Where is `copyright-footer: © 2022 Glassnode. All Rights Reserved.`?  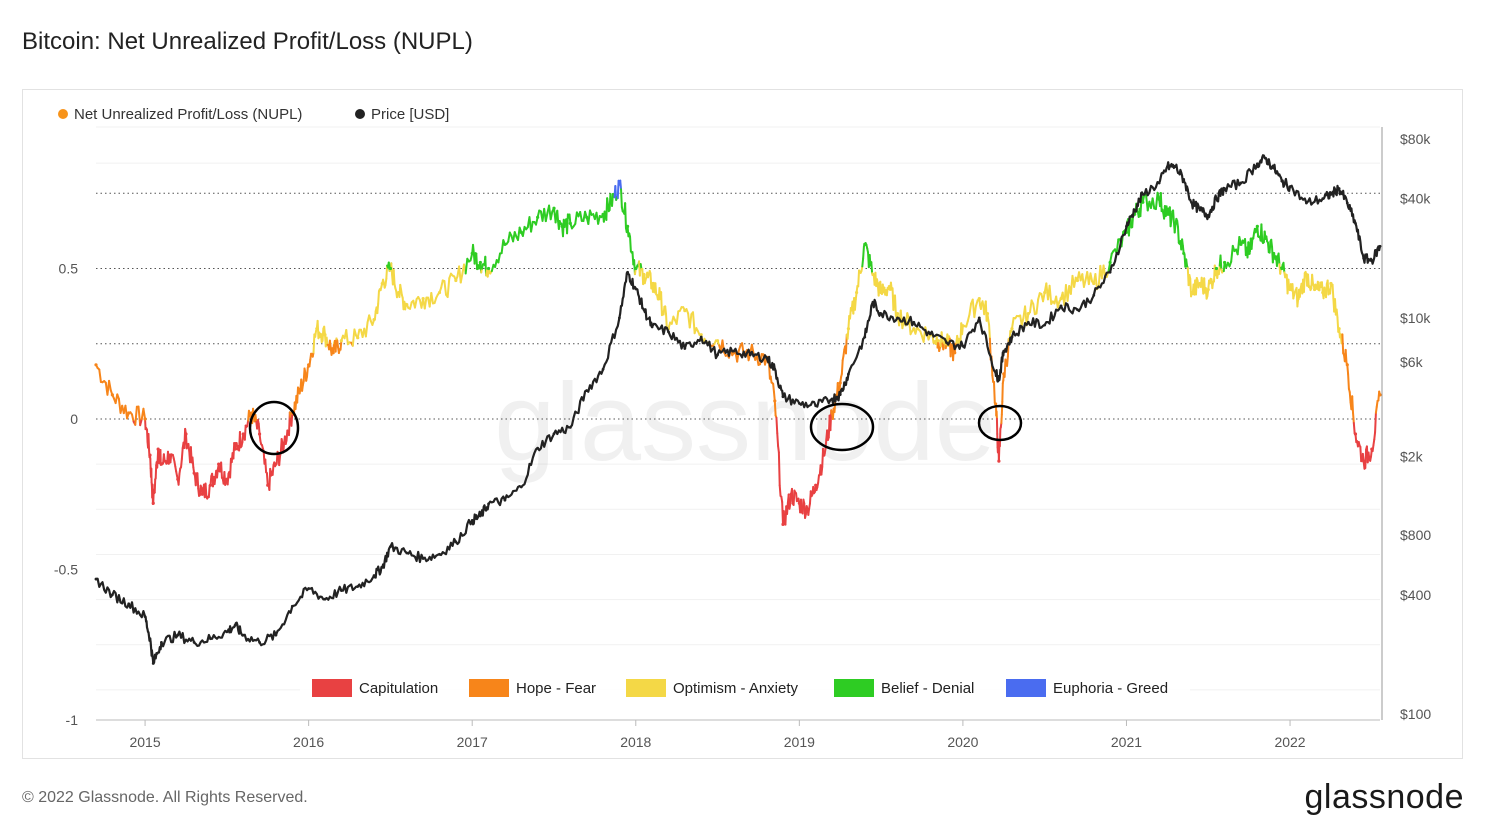 copyright-footer: © 2022 Glassnode. All Rights Reserved. is located at coordinates (165, 797).